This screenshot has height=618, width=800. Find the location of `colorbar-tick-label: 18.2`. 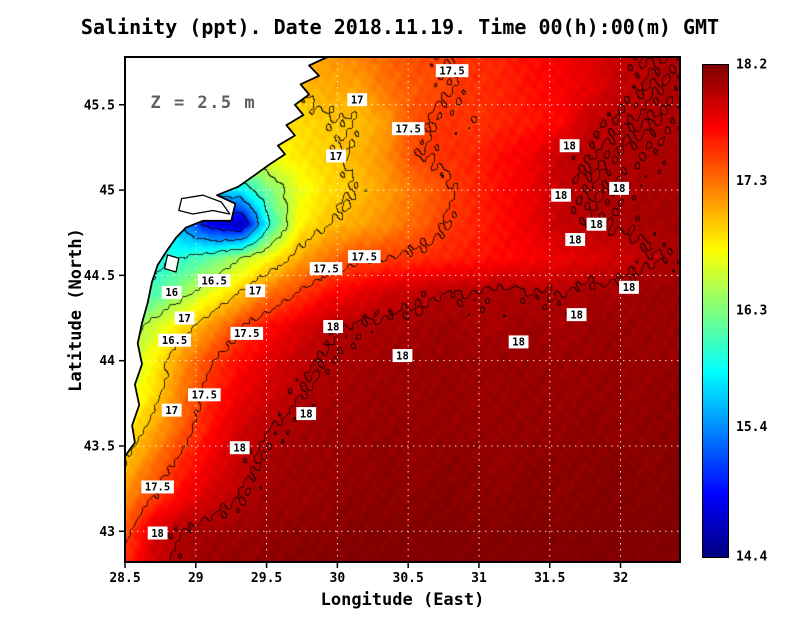

colorbar-tick-label: 18.2 is located at coordinates (751, 65).